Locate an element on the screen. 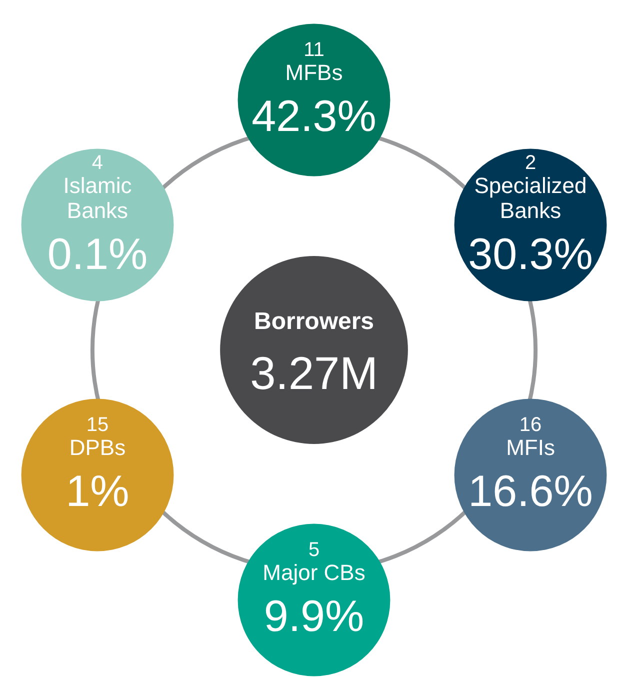  data-label: 1% is located at coordinates (98, 491).